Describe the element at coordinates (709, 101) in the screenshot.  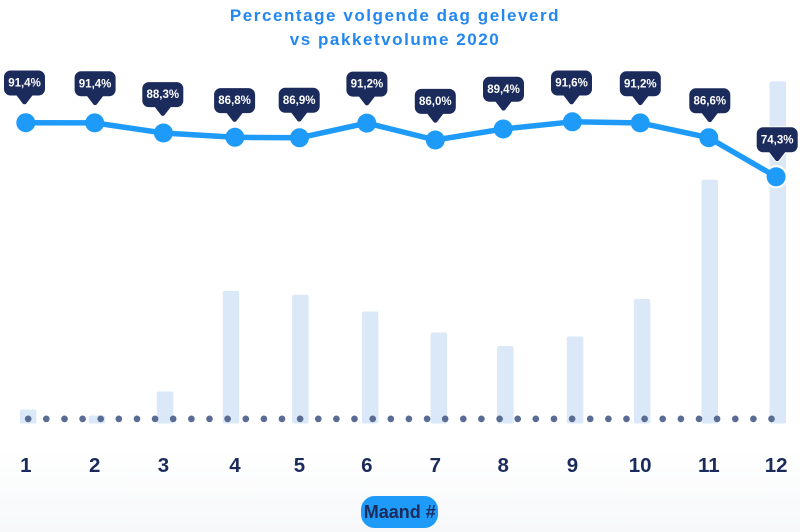
I see `svg-text: 86,6%` at that location.